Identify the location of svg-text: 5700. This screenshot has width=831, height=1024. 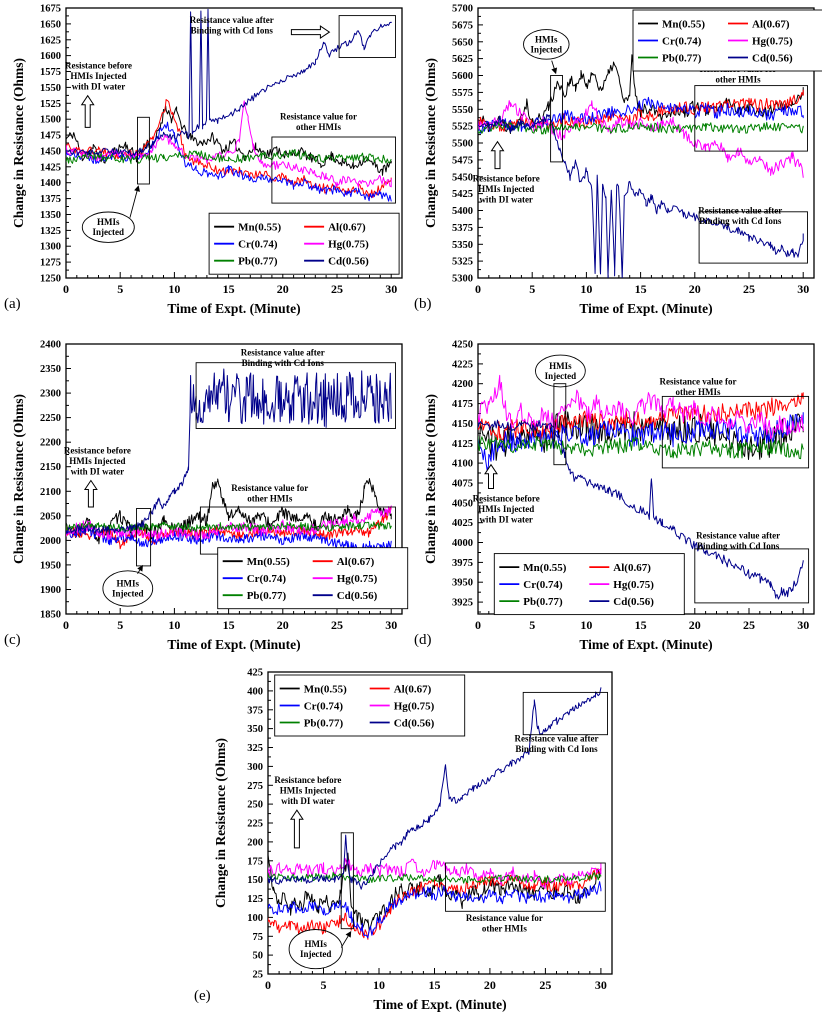
(462, 9).